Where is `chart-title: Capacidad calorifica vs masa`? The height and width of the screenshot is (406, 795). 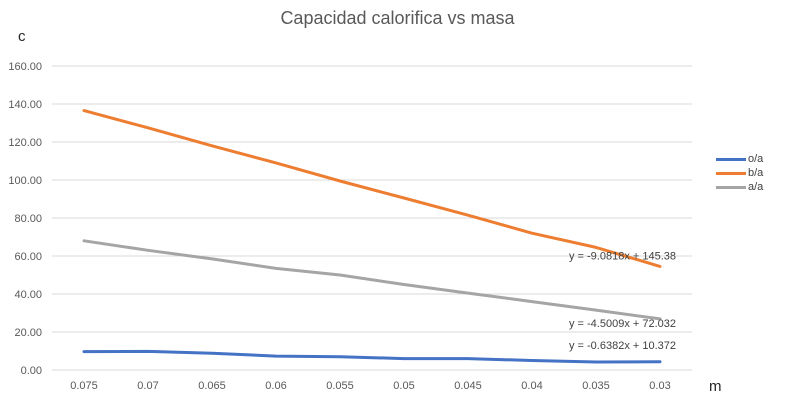
chart-title: Capacidad calorifica vs masa is located at coordinates (397, 18).